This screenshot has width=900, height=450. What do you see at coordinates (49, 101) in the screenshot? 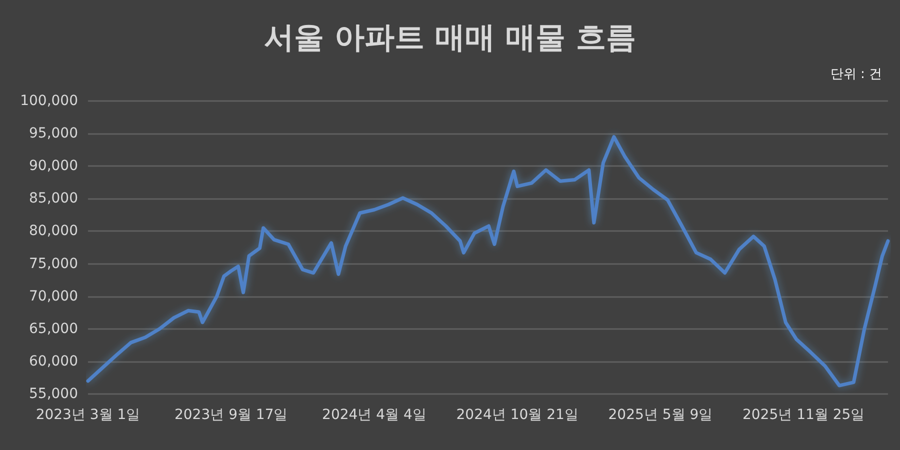
I see `y-tick-label: 100,000` at bounding box center [49, 101].